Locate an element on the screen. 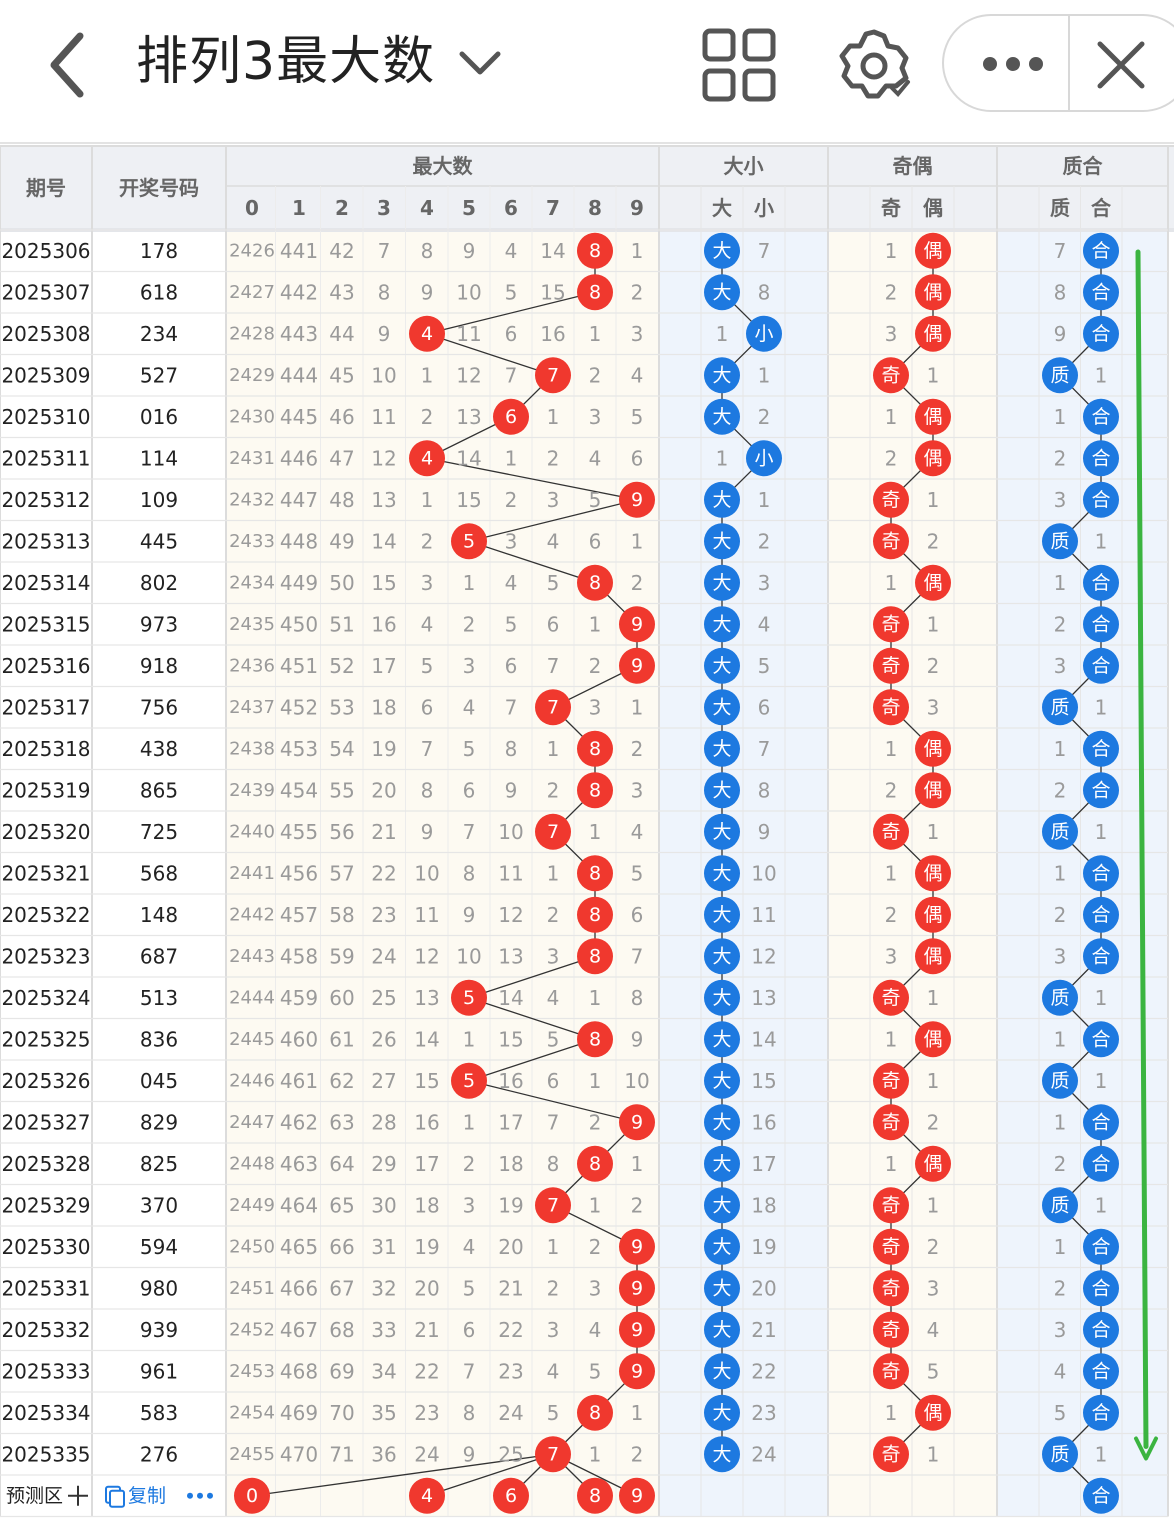 The image size is (1174, 1525). page-title: 排列3最大数 is located at coordinates (286, 62).